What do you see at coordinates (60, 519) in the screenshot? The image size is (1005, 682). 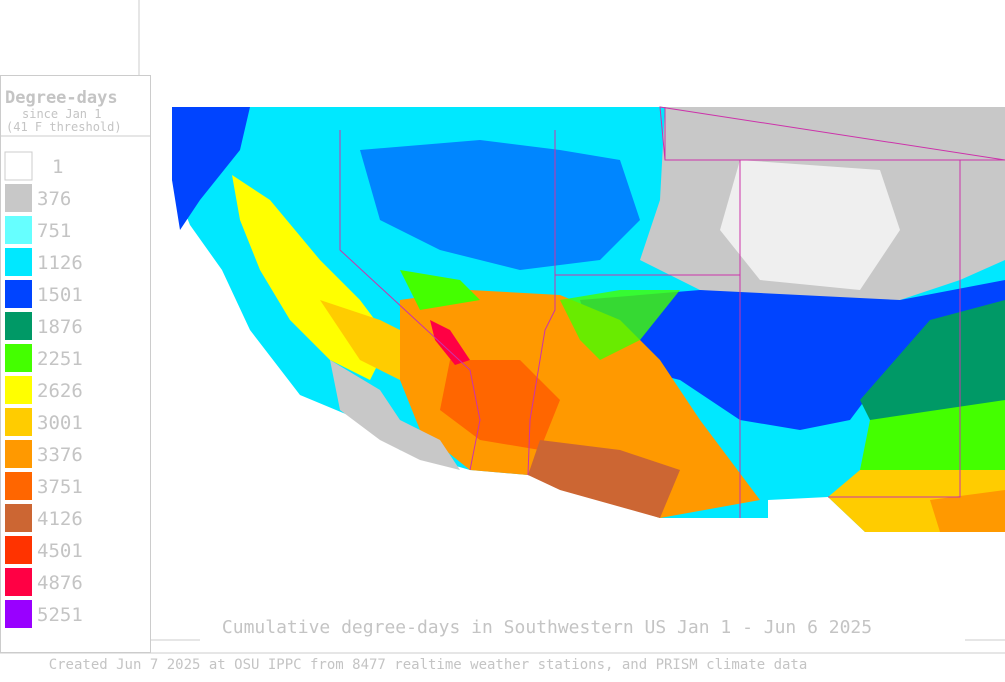 I see `legend-label: 4126` at bounding box center [60, 519].